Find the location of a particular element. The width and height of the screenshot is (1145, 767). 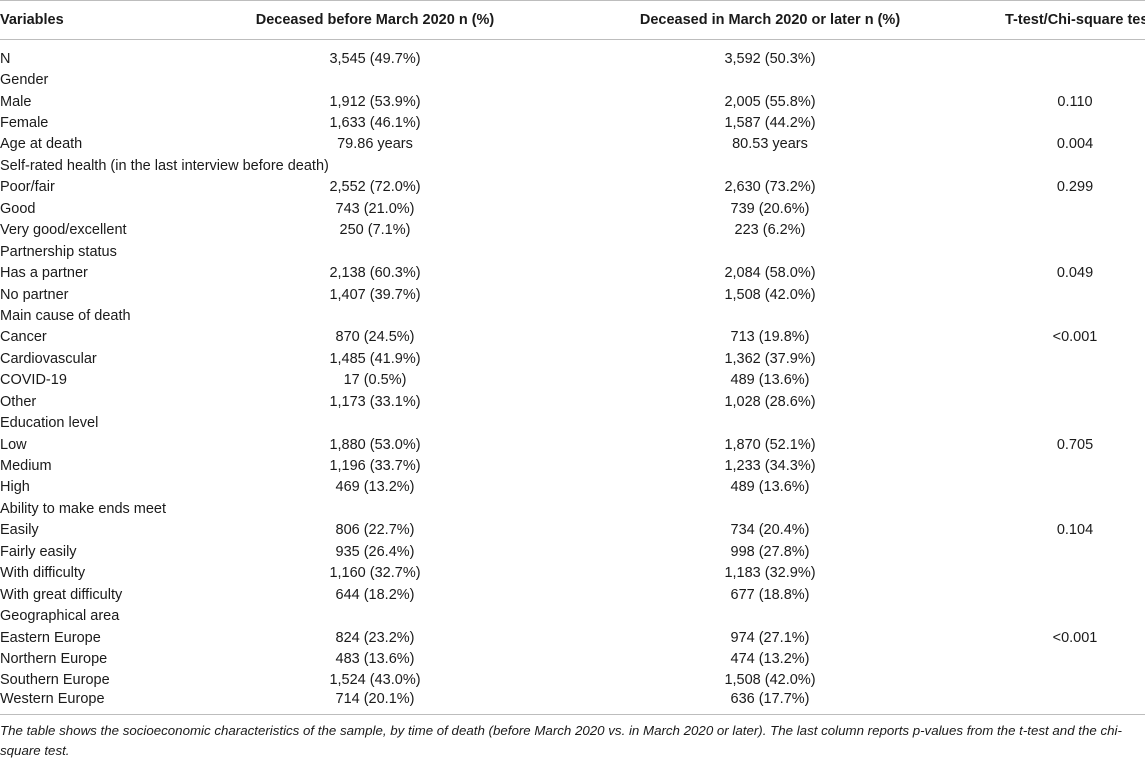

cell-deceased-after: 739 (20.6%) is located at coordinates (770, 208).